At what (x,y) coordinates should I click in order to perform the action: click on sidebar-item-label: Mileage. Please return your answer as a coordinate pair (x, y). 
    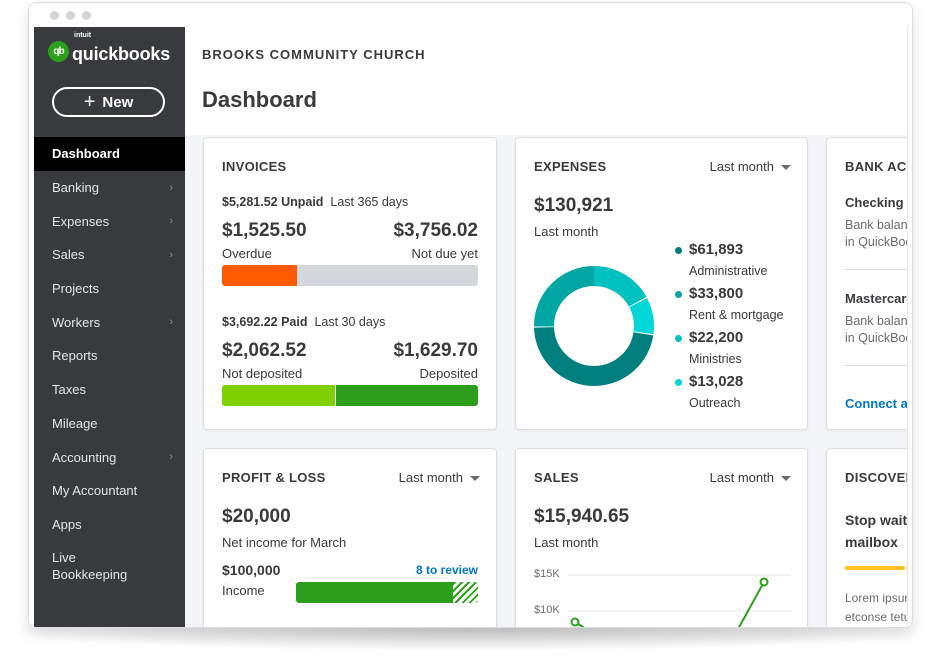
    Looking at the image, I should click on (75, 423).